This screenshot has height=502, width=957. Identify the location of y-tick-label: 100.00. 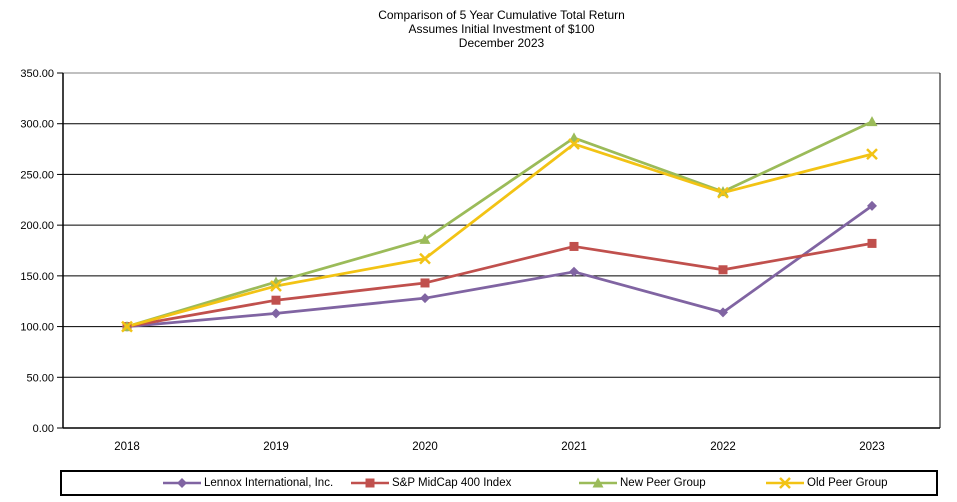
(37, 328).